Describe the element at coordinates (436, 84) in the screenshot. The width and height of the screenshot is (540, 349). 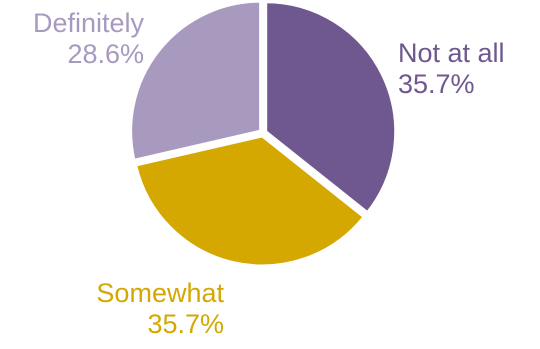
I see `slice-value-not-at-all: 35.7%` at that location.